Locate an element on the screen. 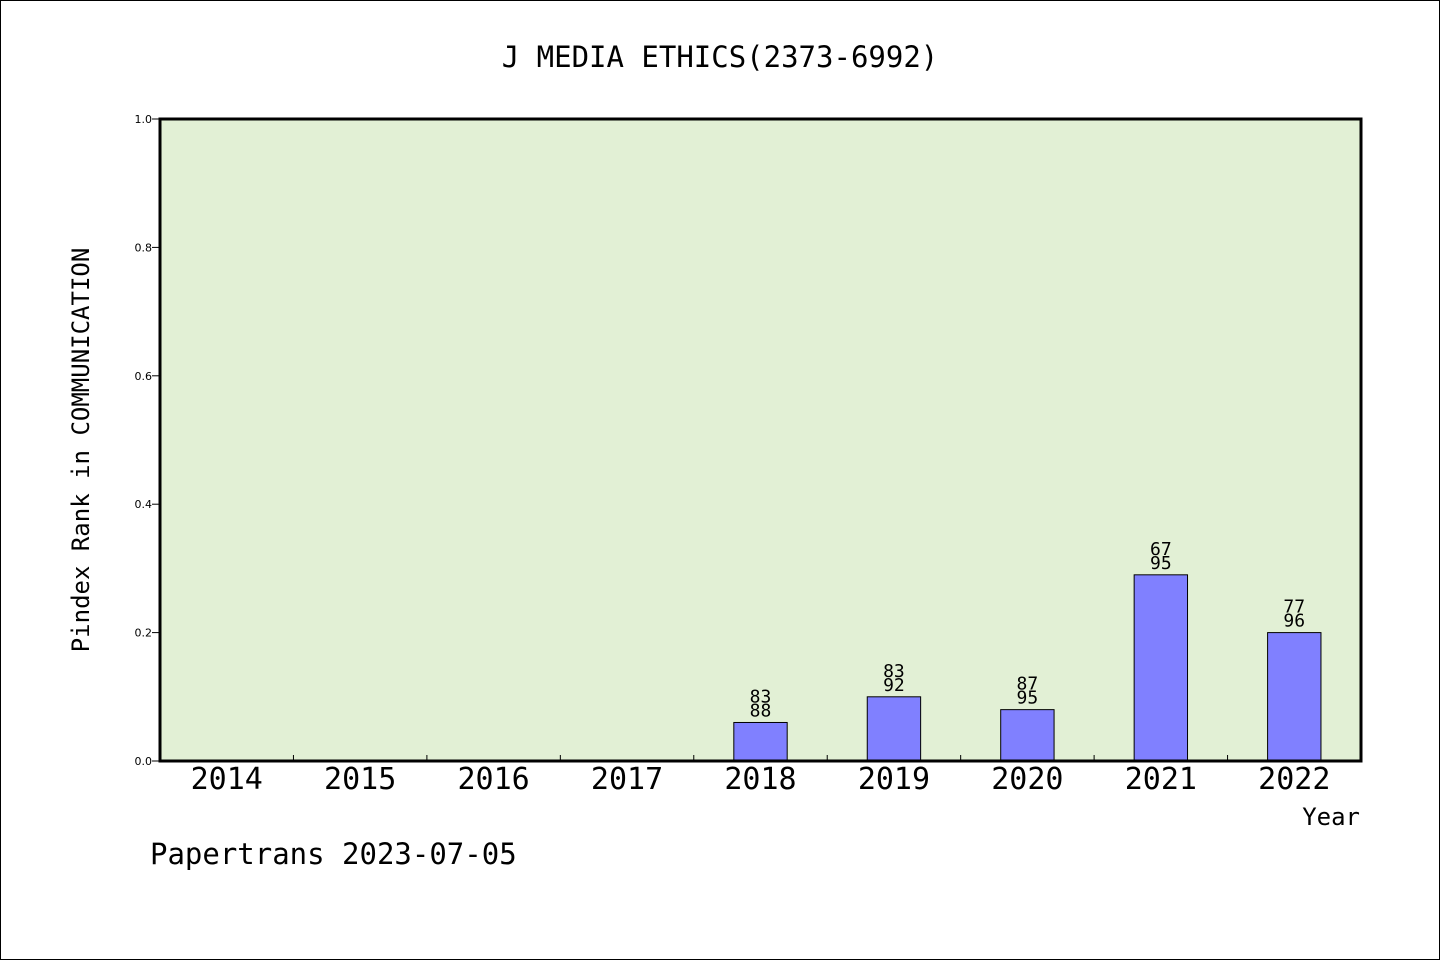  y-tick-label: 1.0 is located at coordinates (144, 119).